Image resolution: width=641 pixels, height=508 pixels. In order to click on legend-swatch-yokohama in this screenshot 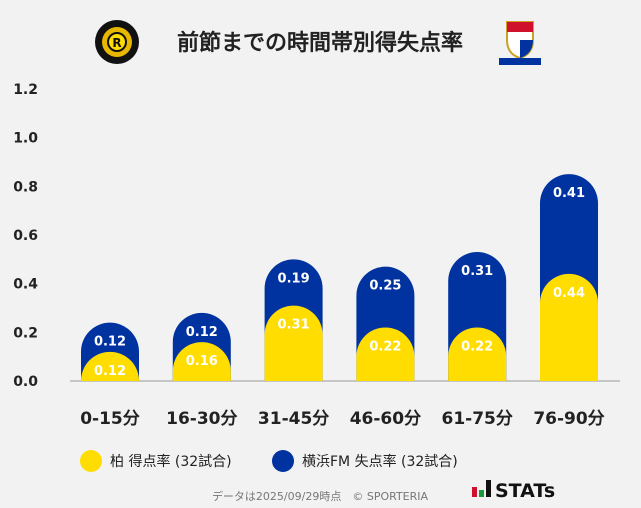, I will do `click(283, 461)`.